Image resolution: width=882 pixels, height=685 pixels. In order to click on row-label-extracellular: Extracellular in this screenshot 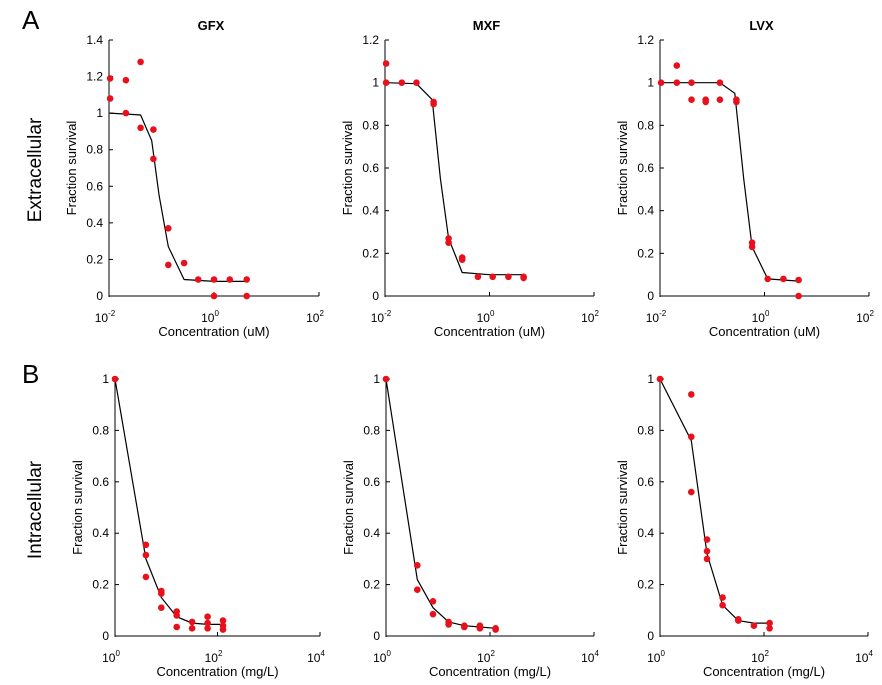, I will do `click(35, 169)`.